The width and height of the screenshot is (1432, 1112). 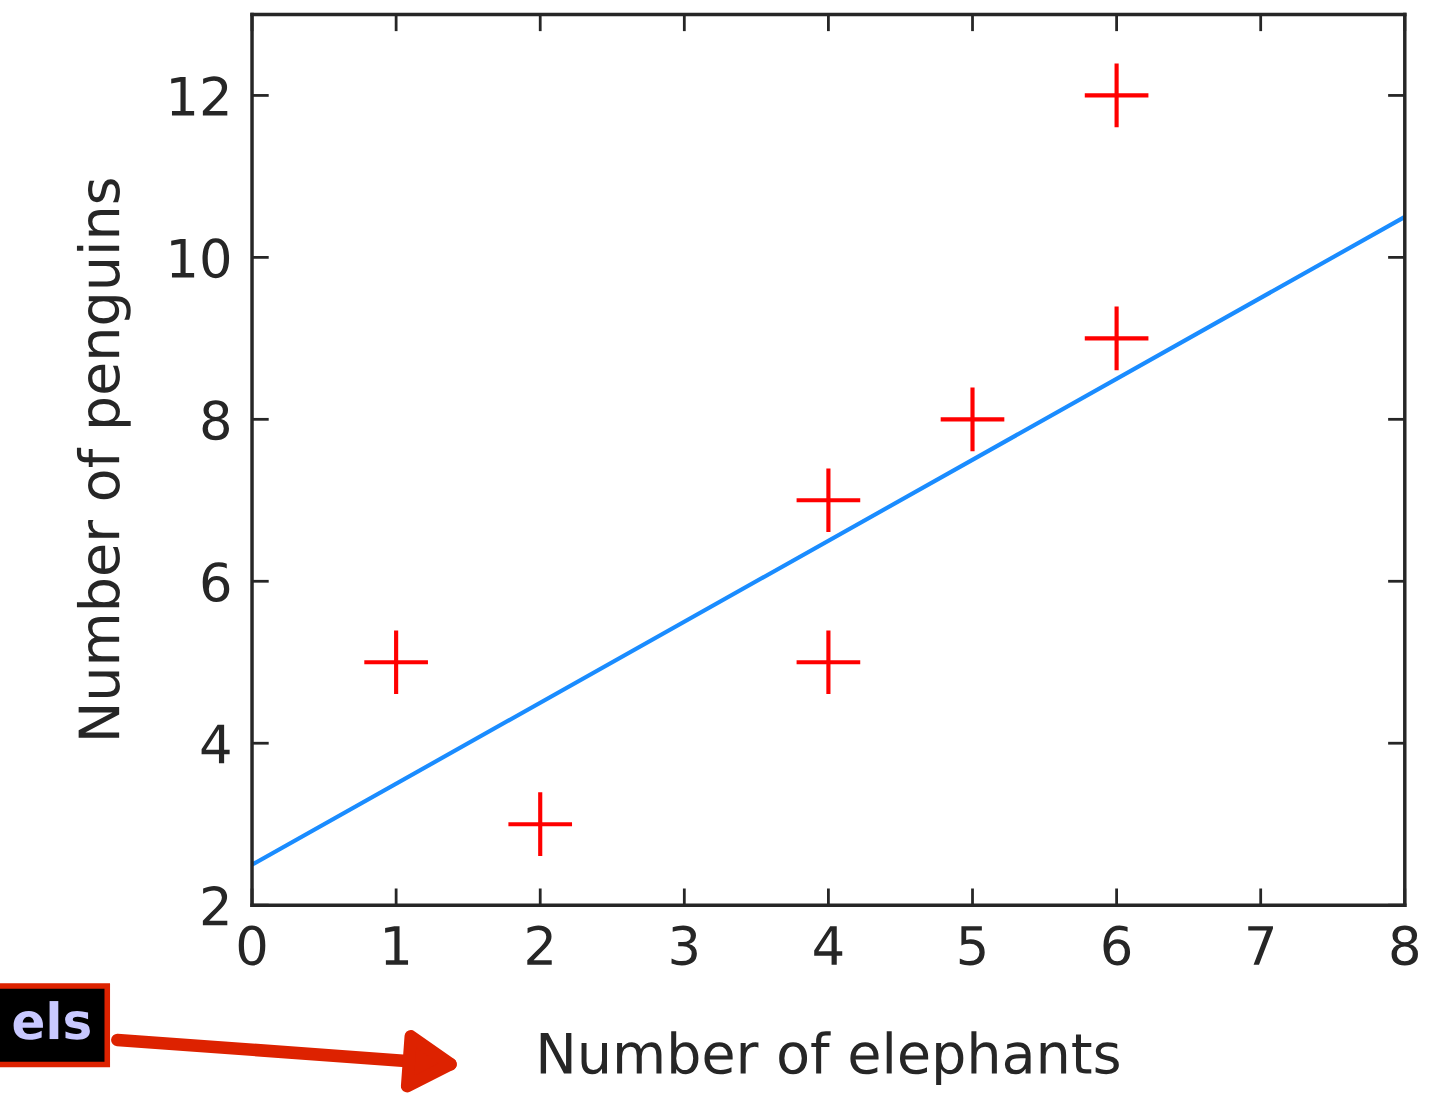 I want to click on y-tick-label: 6, so click(x=216, y=582).